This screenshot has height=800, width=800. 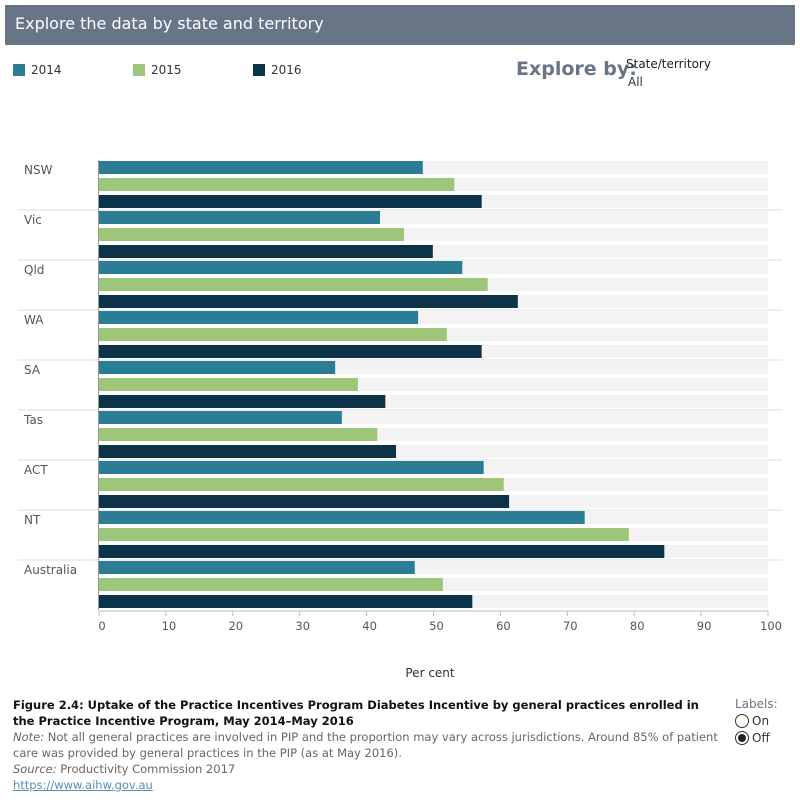 What do you see at coordinates (257, 567) in the screenshot?
I see `bar-australia-2014` at bounding box center [257, 567].